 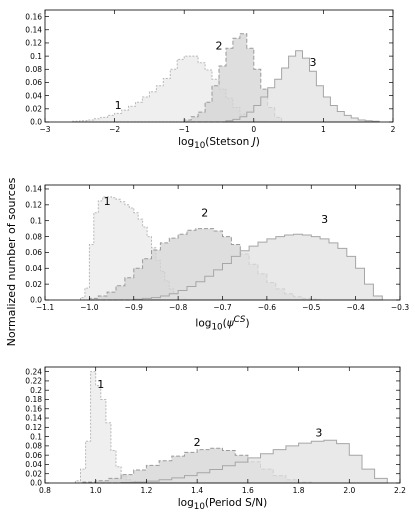 I want to click on y-tick-label: 0.24, so click(x=33, y=371).